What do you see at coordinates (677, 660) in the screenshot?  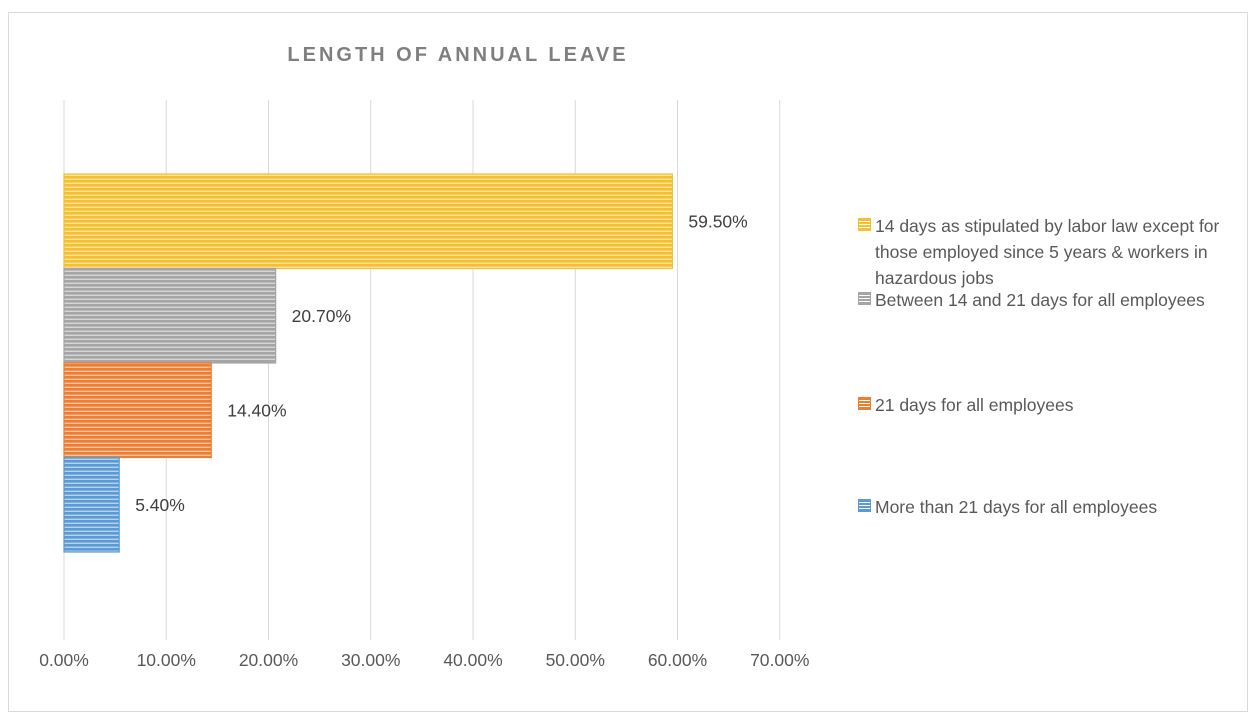 I see `x-tick-label: 60.00%` at bounding box center [677, 660].